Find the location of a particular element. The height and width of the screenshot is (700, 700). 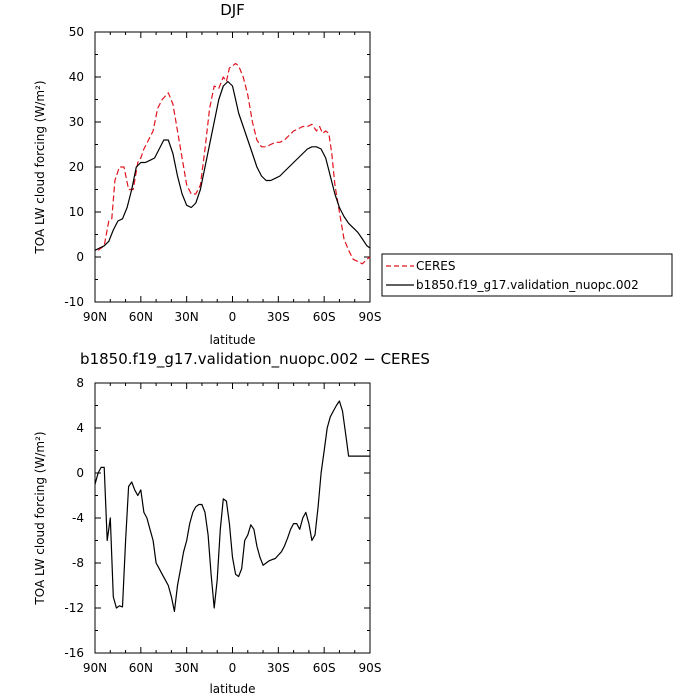

chart-2-x-tick-label: 90S is located at coordinates (370, 668).